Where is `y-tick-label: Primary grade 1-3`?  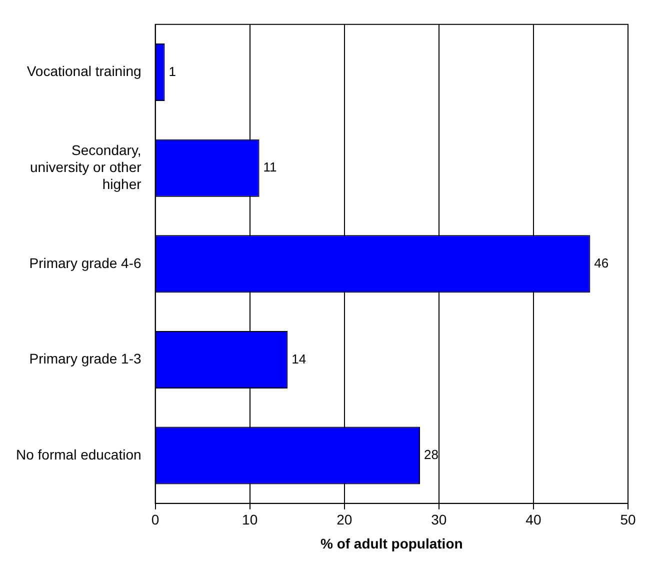 y-tick-label: Primary grade 1-3 is located at coordinates (85, 358).